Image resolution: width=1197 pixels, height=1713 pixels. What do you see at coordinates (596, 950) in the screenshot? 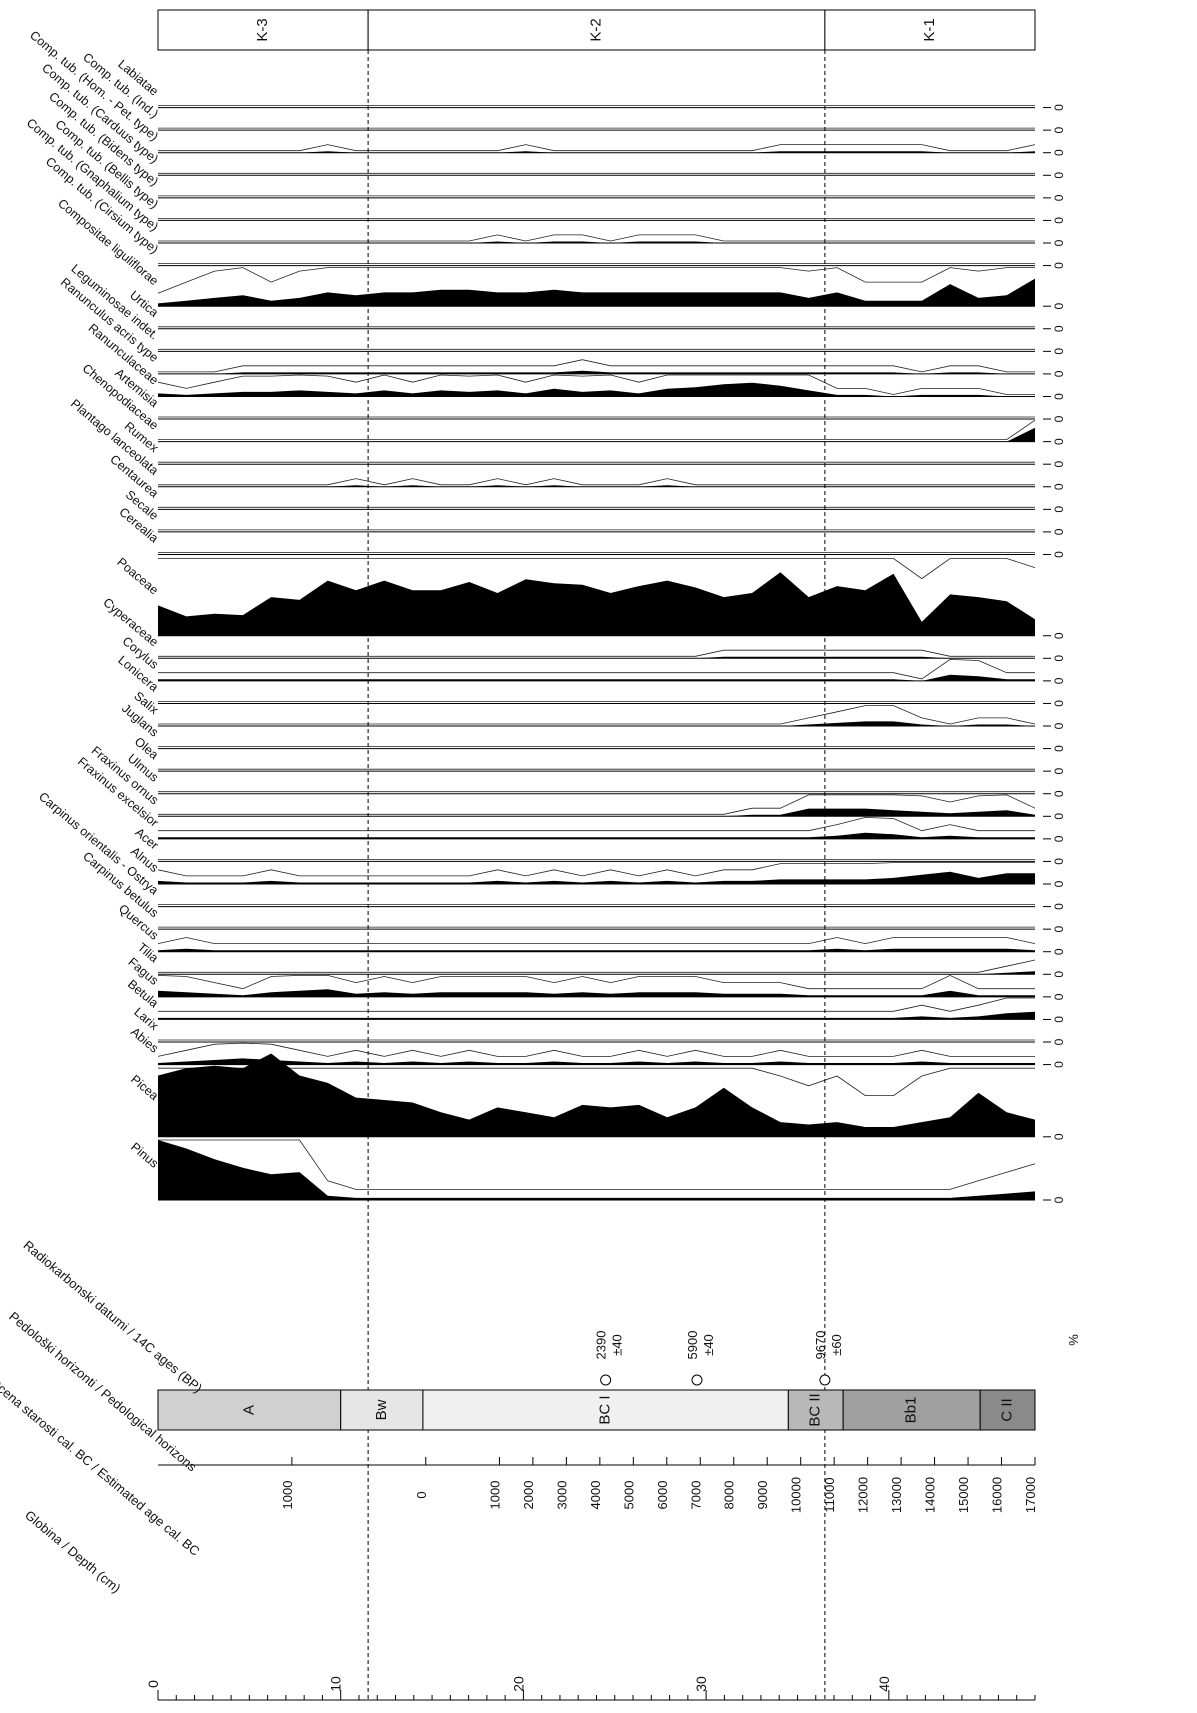
I see `silhouette-quercus` at bounding box center [596, 950].